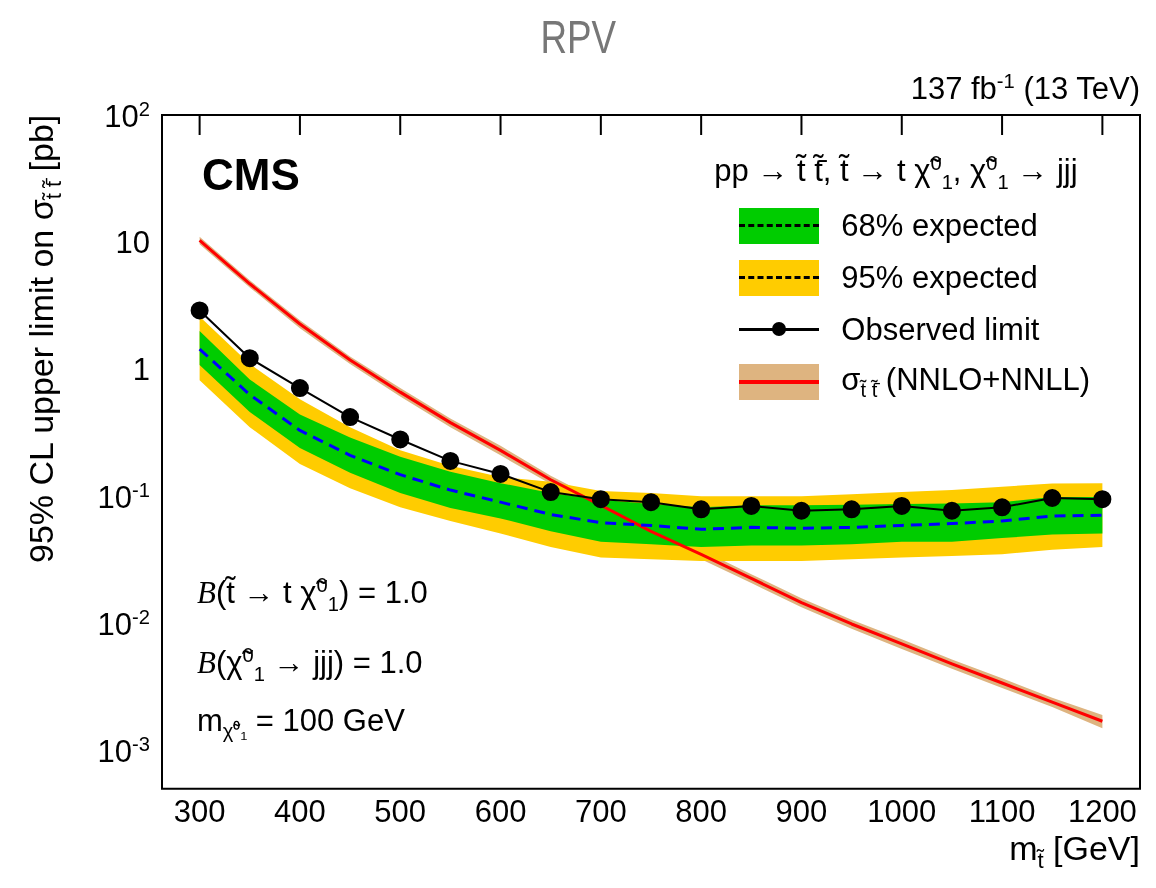 This screenshot has height=888, width=1156. I want to click on x-tick-label: 1000, so click(902, 811).